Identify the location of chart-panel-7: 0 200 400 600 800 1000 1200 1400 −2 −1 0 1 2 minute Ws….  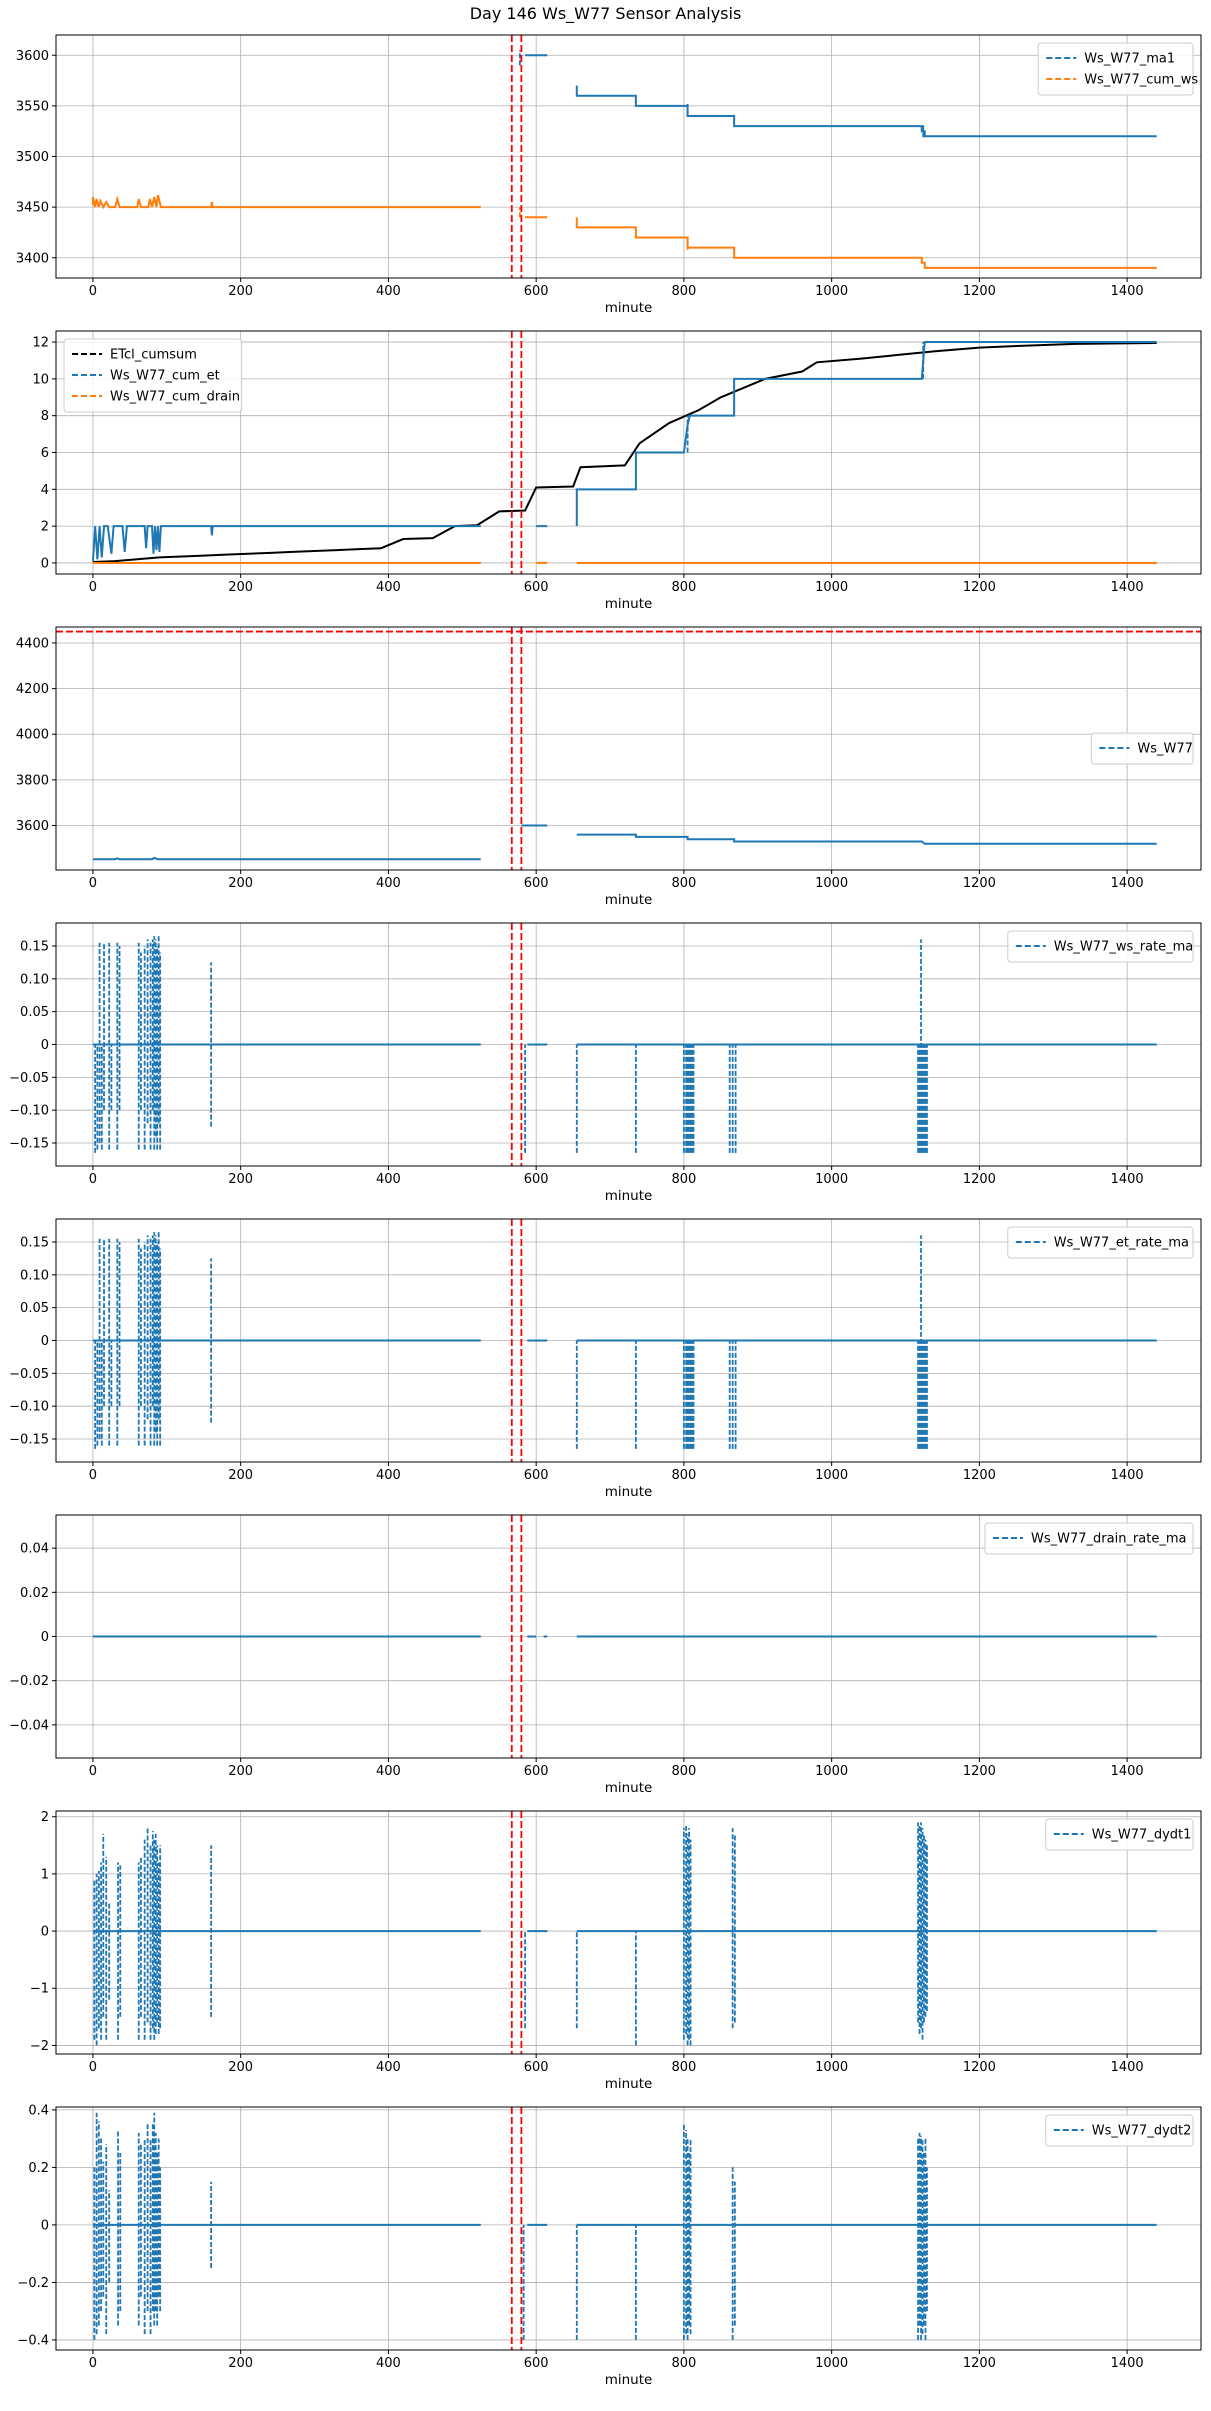
(616, 1951).